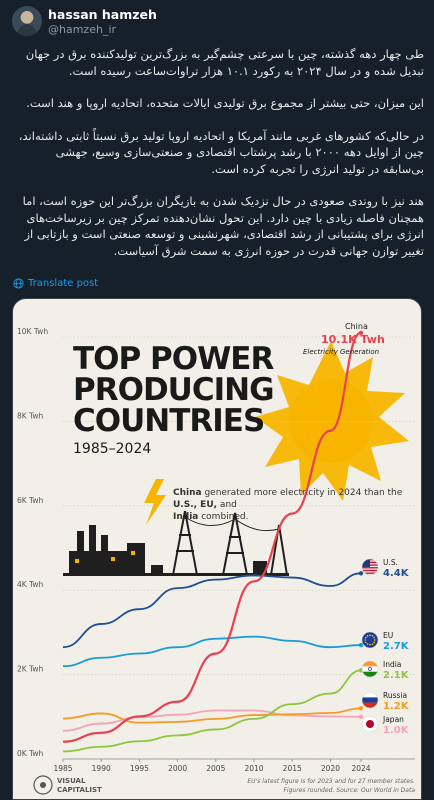 This screenshot has width=434, height=800. What do you see at coordinates (370, 640) in the screenshot?
I see `flag-icon-eu` at bounding box center [370, 640].